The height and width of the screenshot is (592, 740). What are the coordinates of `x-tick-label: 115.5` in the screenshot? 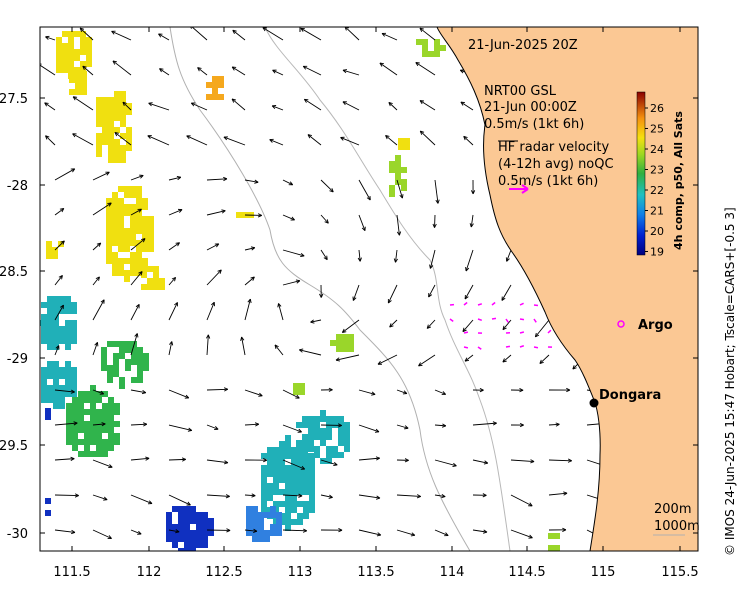 It's located at (679, 572).